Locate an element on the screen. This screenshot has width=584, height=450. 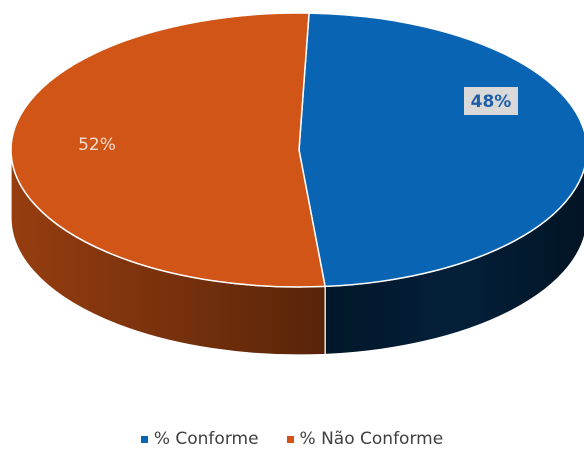
legend-item-nao-conforme: % Não Conforme is located at coordinates (365, 439).